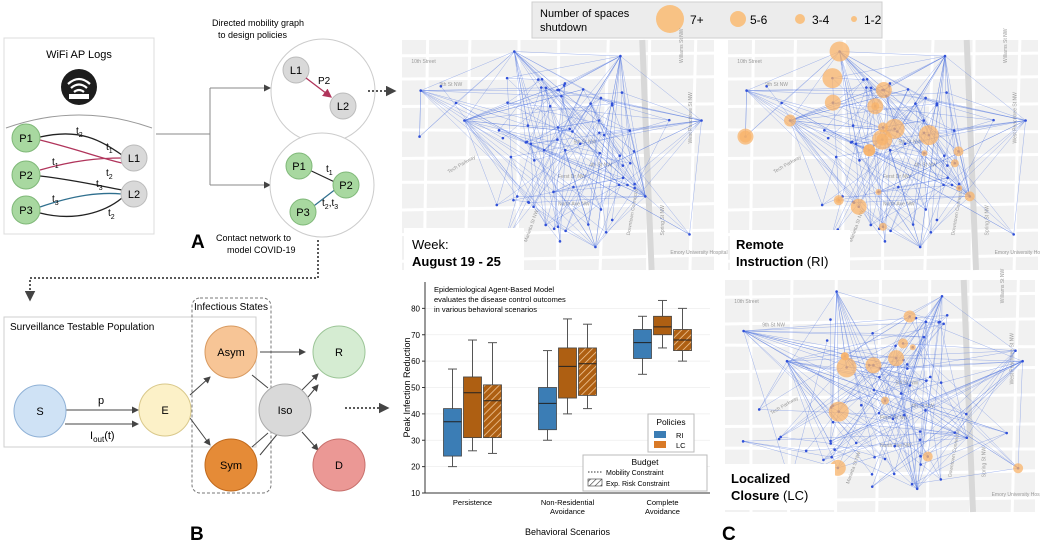 This screenshot has height=544, width=1040. I want to click on legend-hatch-swatch, so click(595, 482).